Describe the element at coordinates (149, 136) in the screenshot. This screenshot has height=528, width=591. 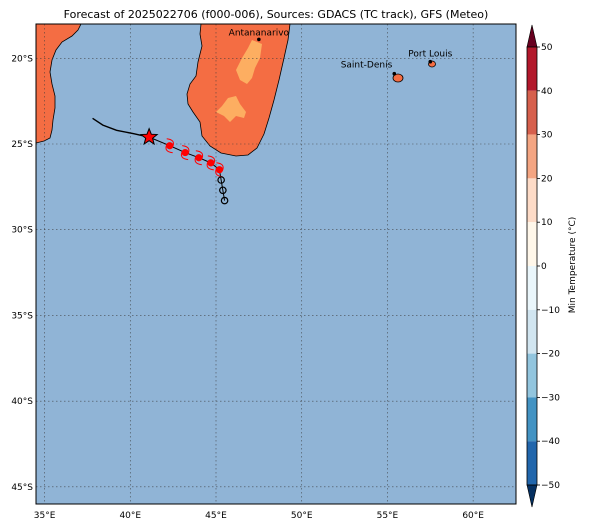
I see `current-position-star` at that location.